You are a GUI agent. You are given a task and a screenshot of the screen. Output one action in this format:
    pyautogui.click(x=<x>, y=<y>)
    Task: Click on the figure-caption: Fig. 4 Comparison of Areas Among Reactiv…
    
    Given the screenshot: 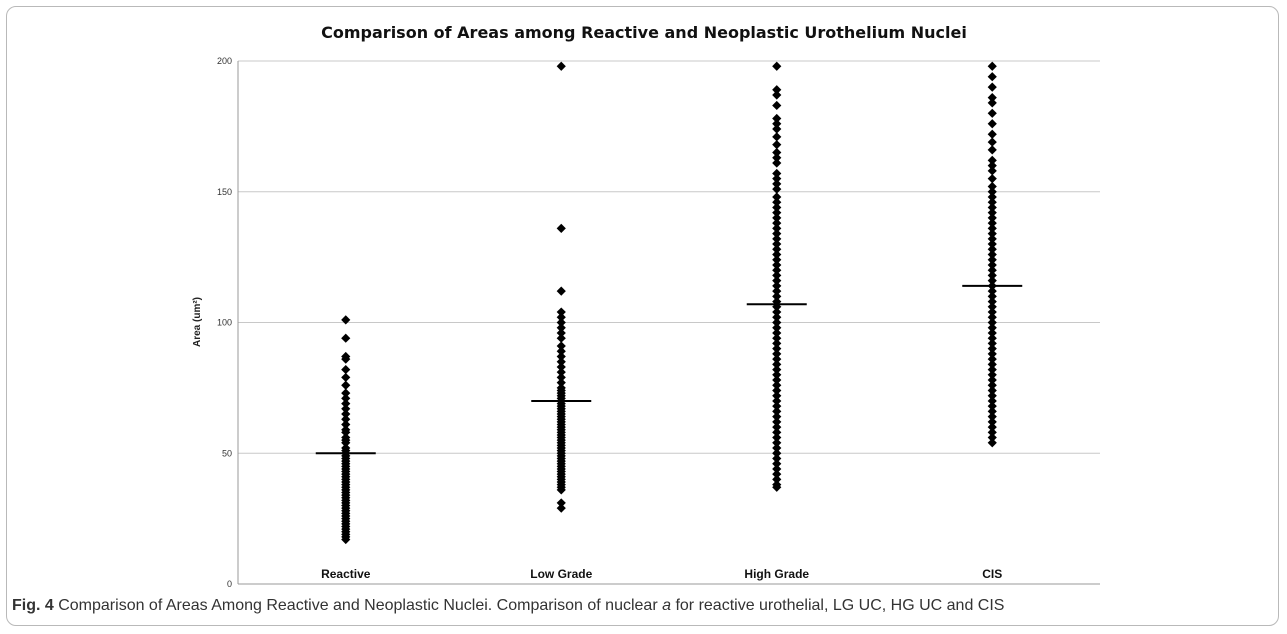 What is the action you would take?
    pyautogui.click(x=508, y=606)
    